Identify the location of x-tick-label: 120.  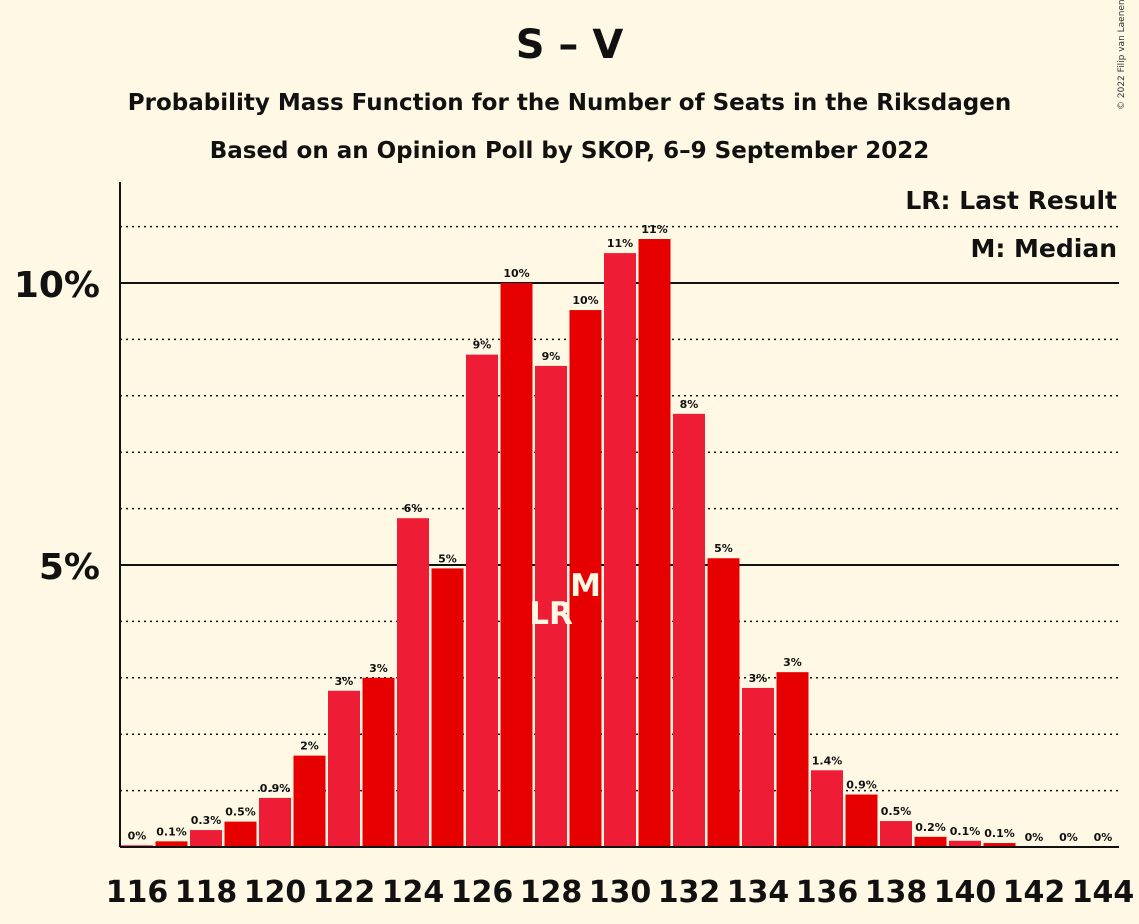
(275, 892).